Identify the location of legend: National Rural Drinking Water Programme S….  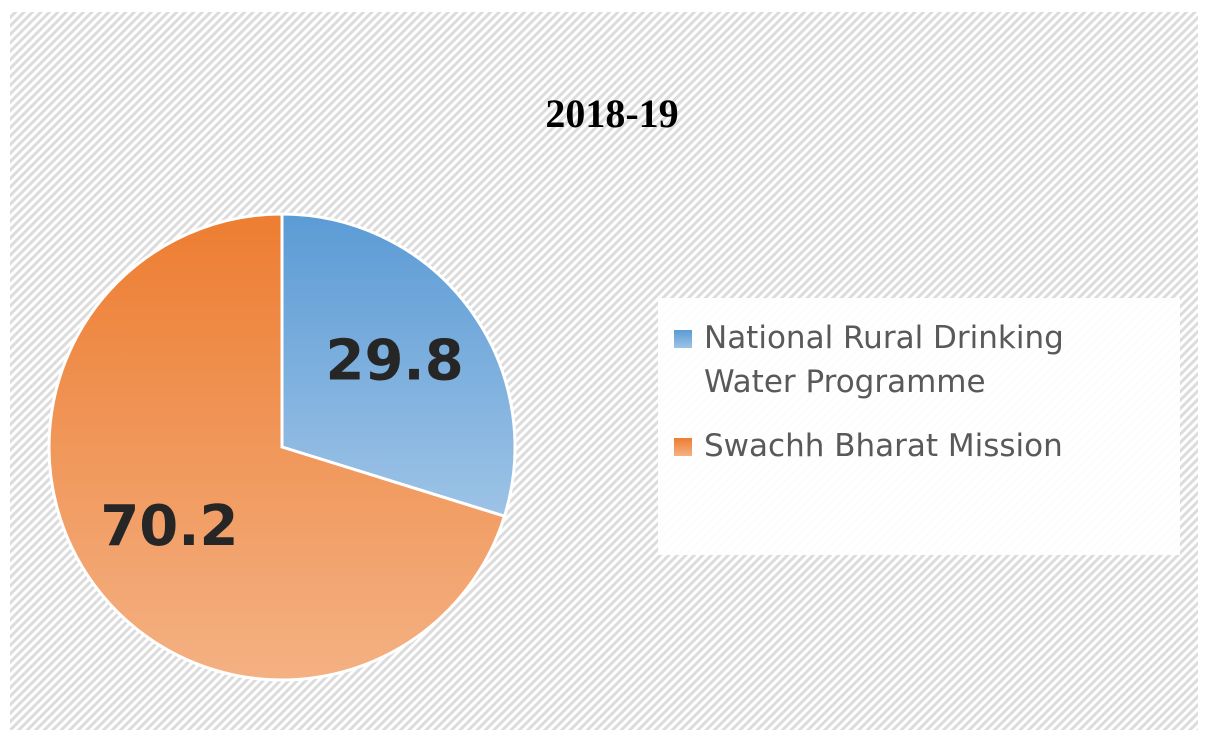
(919, 426).